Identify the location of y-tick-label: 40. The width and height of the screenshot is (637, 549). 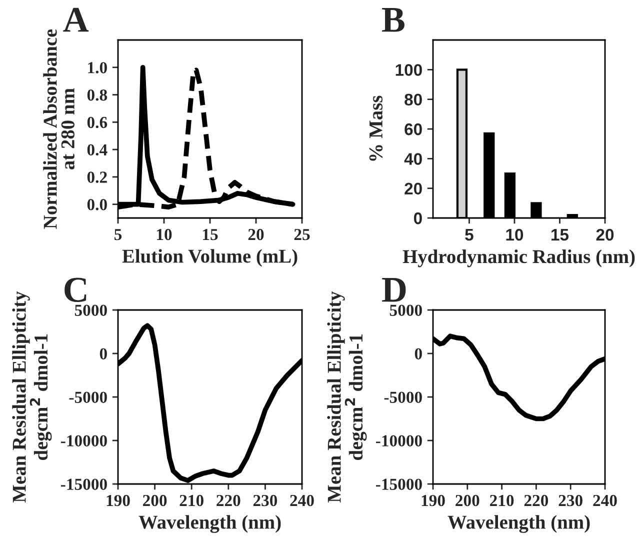
(413, 159).